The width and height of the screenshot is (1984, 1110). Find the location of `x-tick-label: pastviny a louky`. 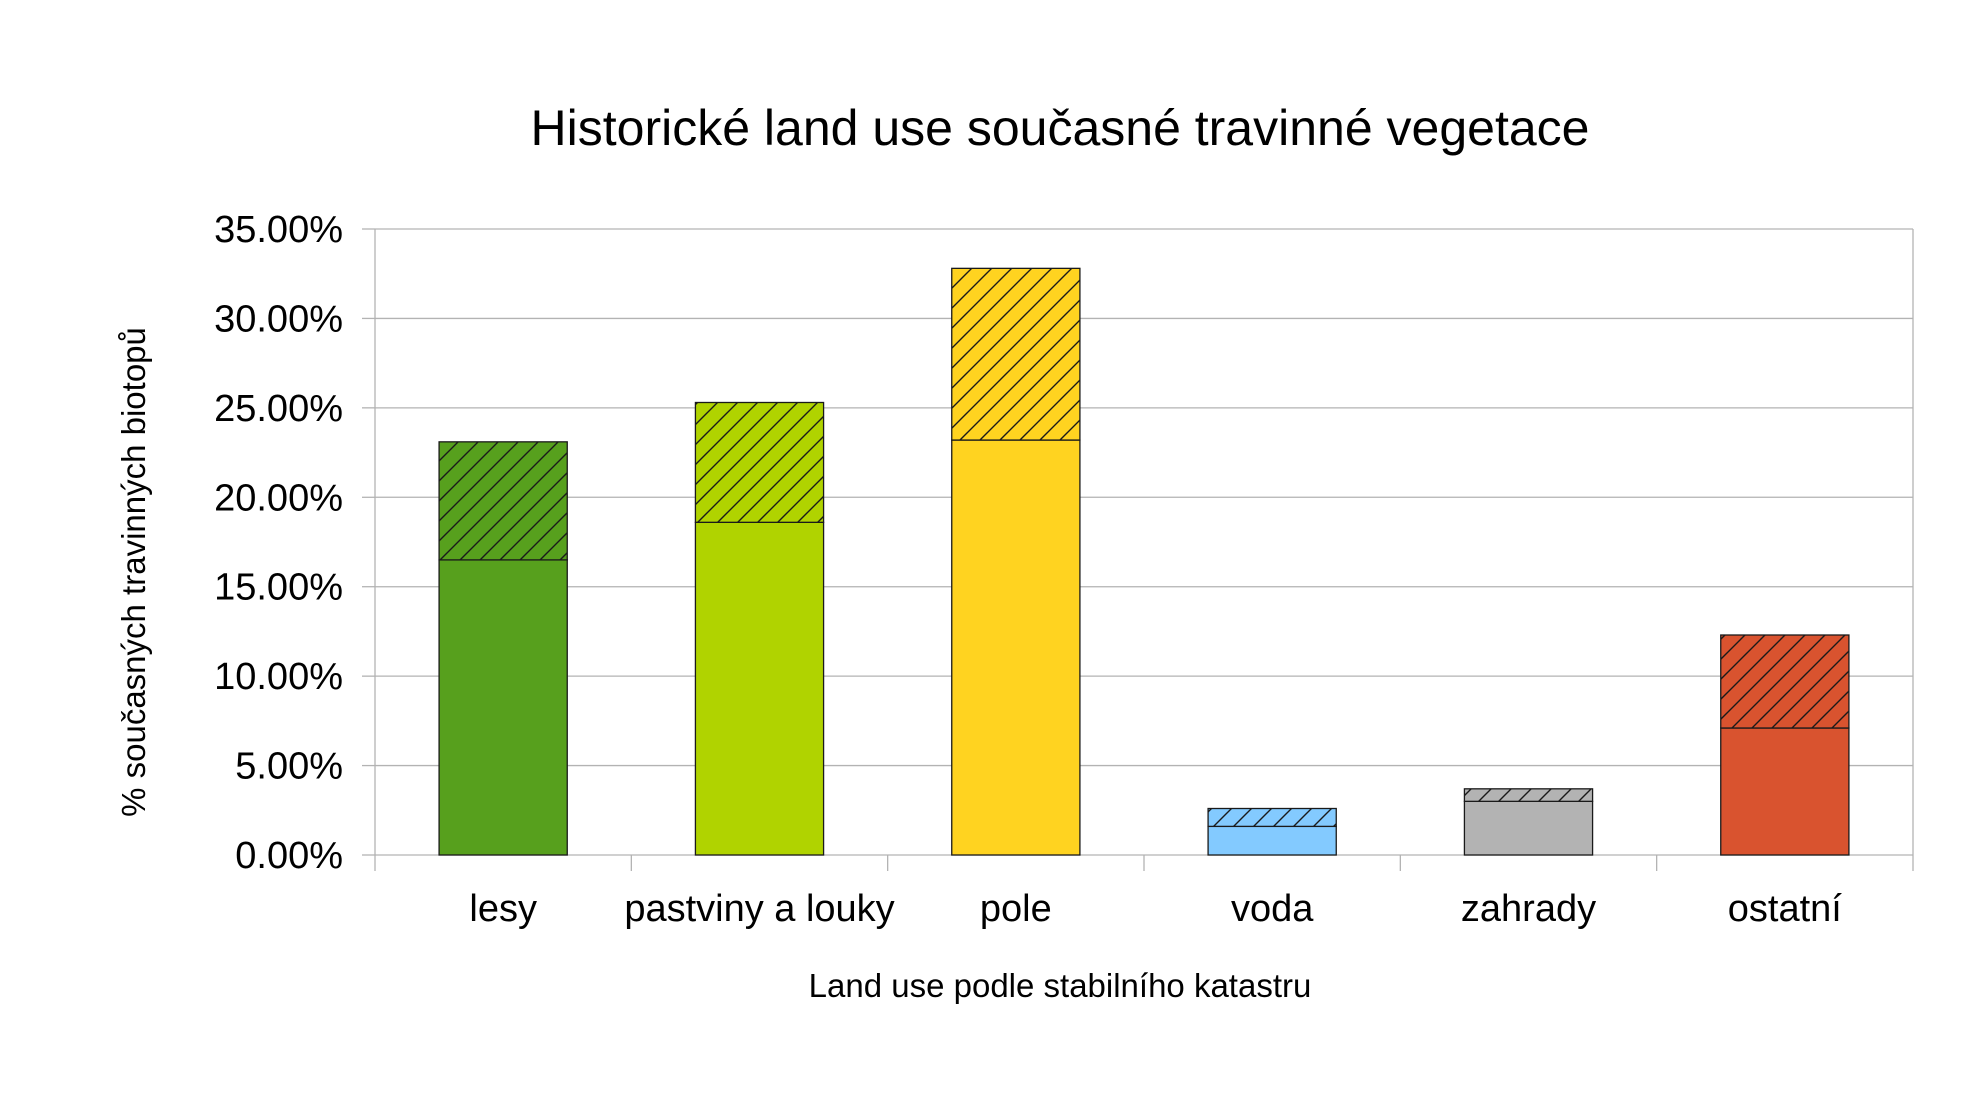

x-tick-label: pastviny a louky is located at coordinates (759, 909).